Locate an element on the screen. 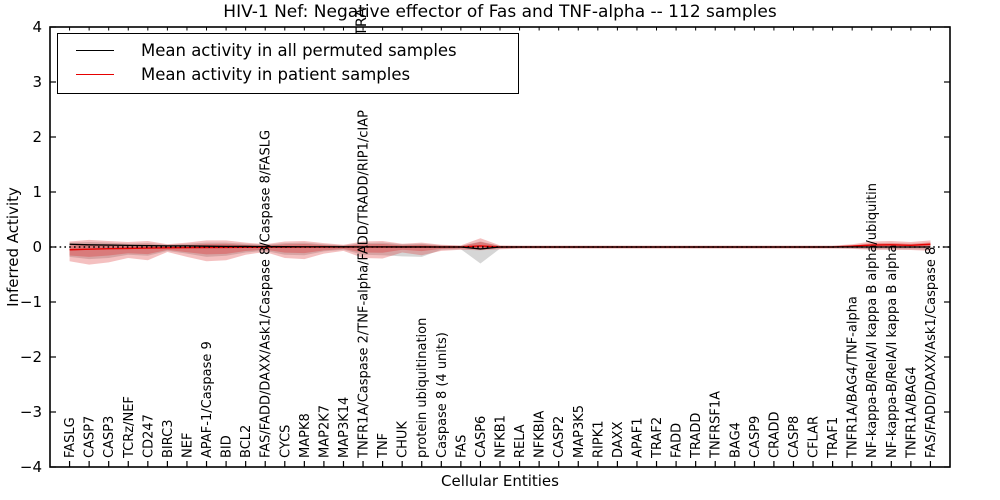  x-tick-label: CFLAR is located at coordinates (814, 437).